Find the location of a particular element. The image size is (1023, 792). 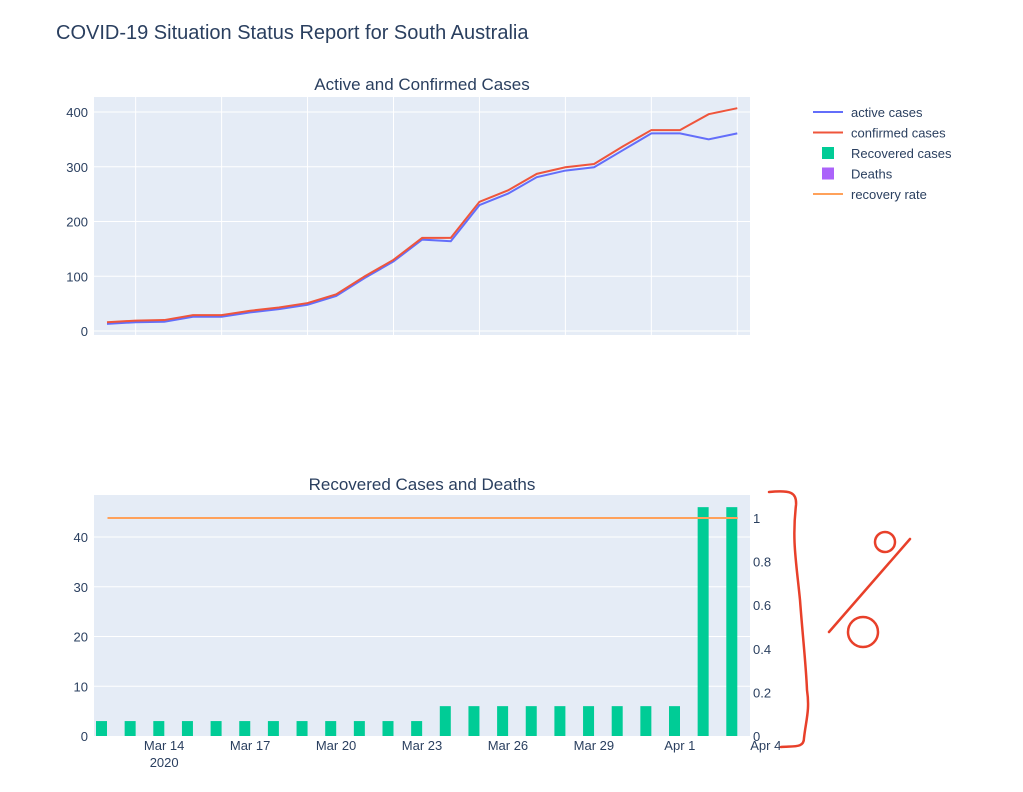

y2-tick-label: 1 is located at coordinates (756, 518).